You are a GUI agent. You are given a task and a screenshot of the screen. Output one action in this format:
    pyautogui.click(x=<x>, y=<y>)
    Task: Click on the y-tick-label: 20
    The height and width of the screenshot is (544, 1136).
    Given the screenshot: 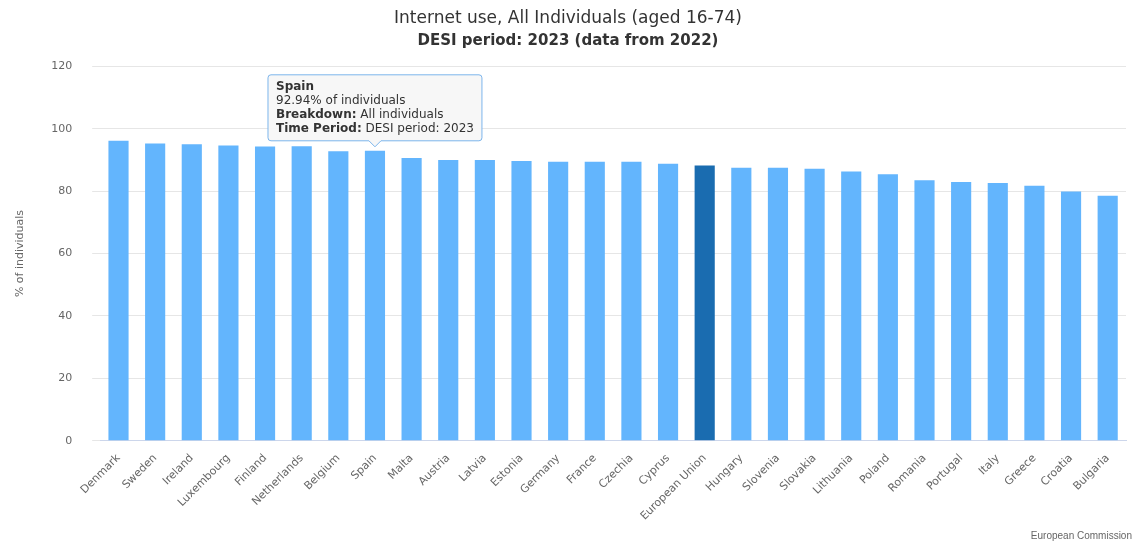 What is the action you would take?
    pyautogui.click(x=65, y=378)
    